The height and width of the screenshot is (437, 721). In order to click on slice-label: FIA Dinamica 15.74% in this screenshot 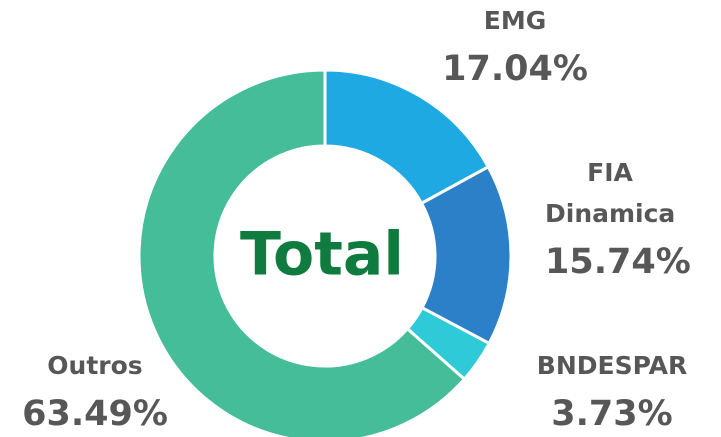, I will do `click(618, 219)`.